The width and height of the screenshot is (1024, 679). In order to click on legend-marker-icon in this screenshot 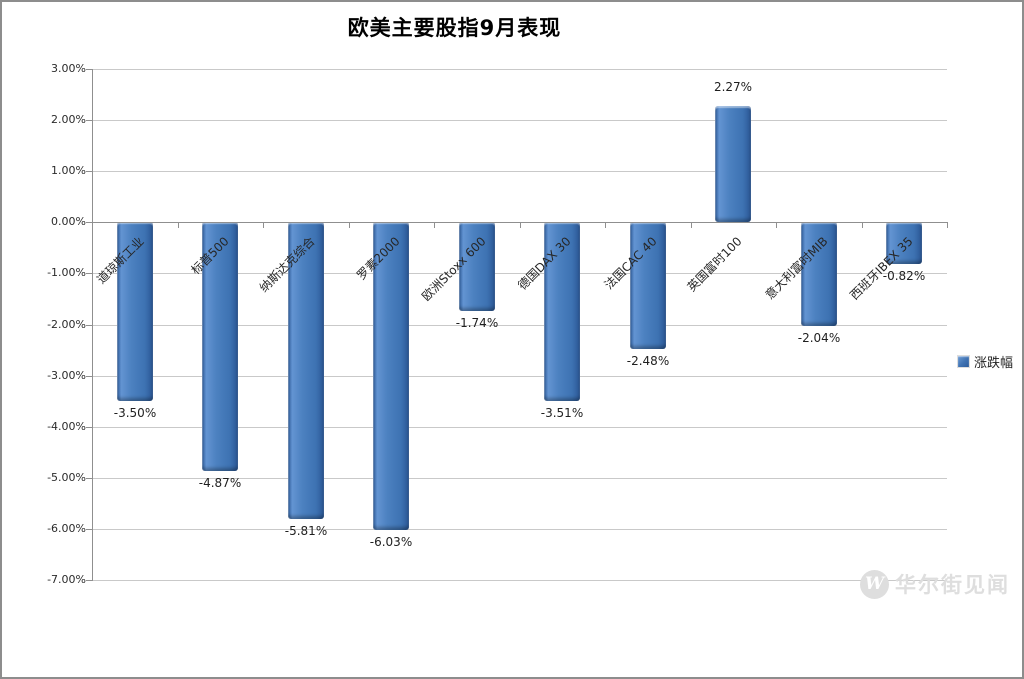, I will do `click(963, 361)`.